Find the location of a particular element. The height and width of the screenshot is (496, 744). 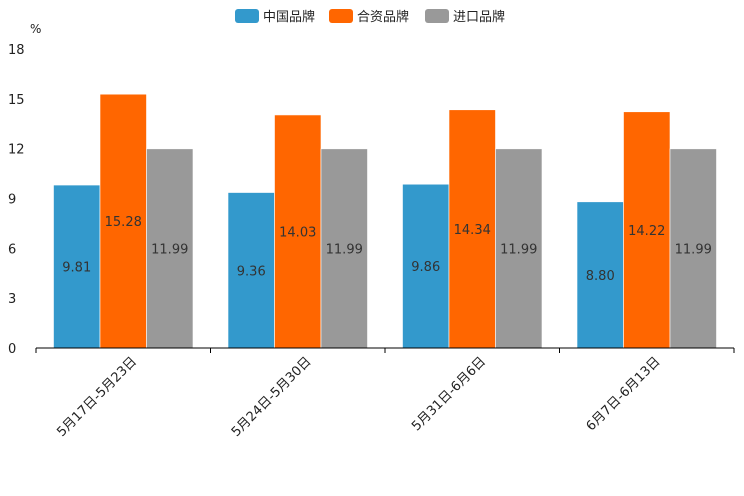

bar-value-label: 14.03 is located at coordinates (297, 232).